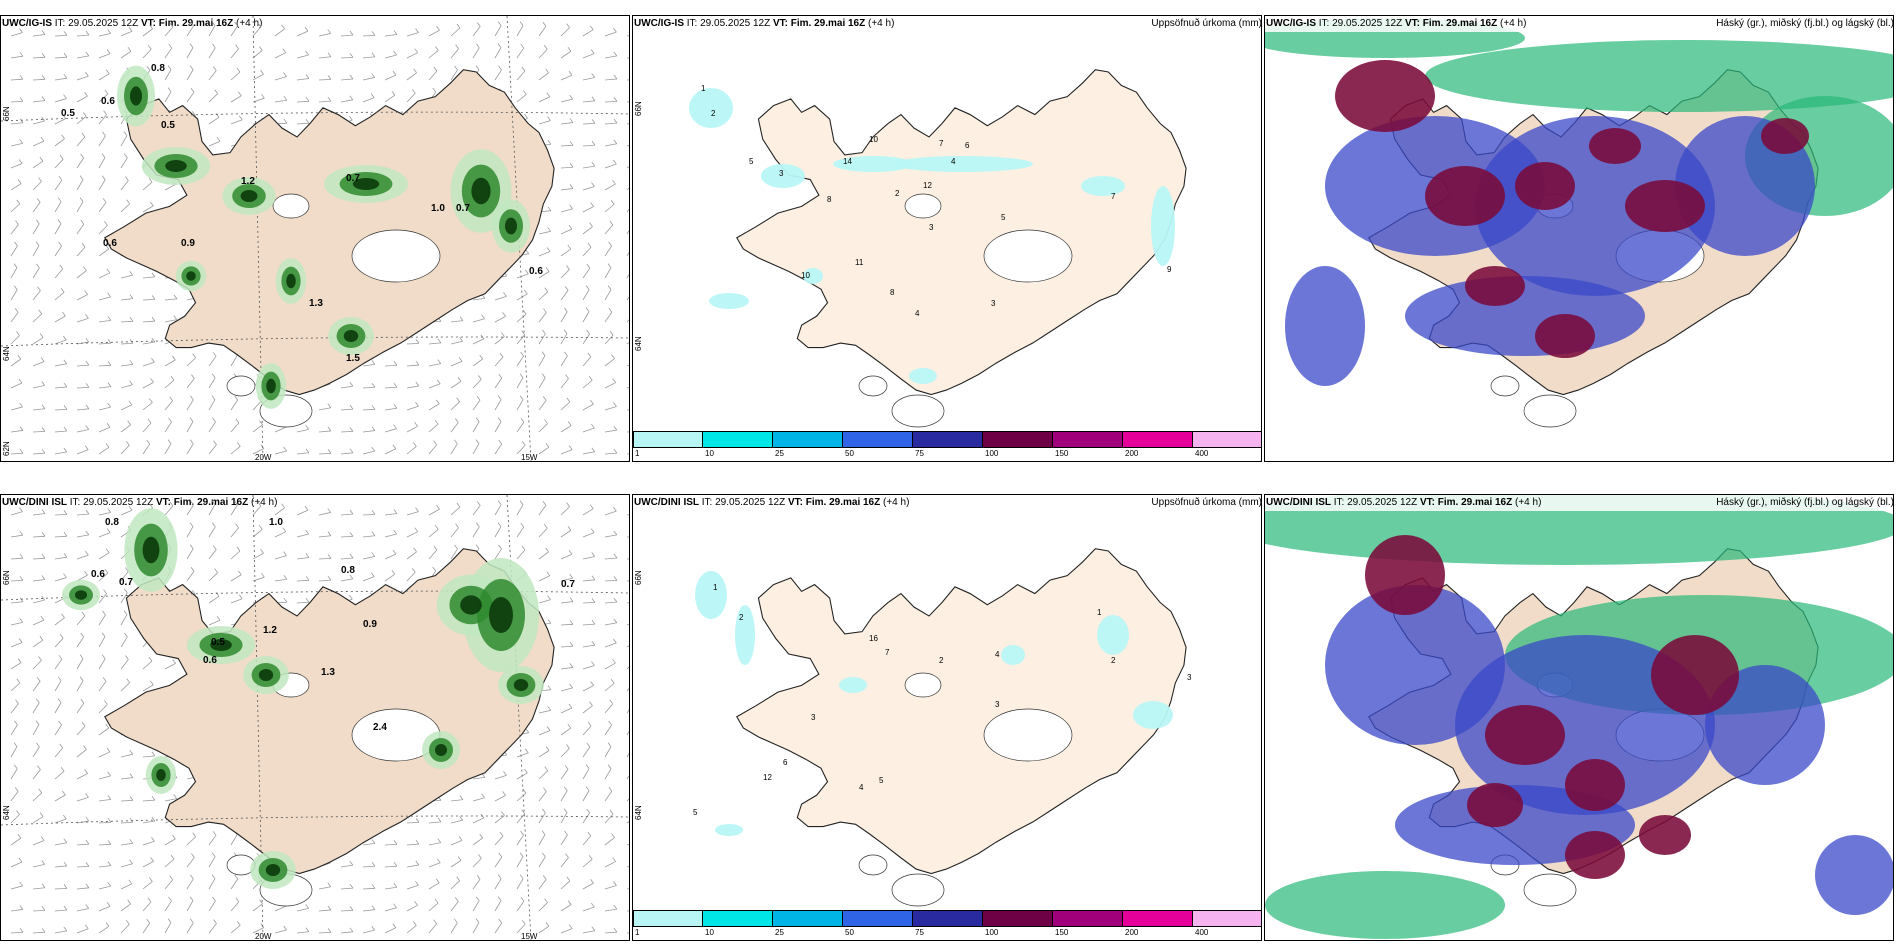 The image size is (1900, 950). I want to click on lon-label-15w: 15W, so click(529, 457).